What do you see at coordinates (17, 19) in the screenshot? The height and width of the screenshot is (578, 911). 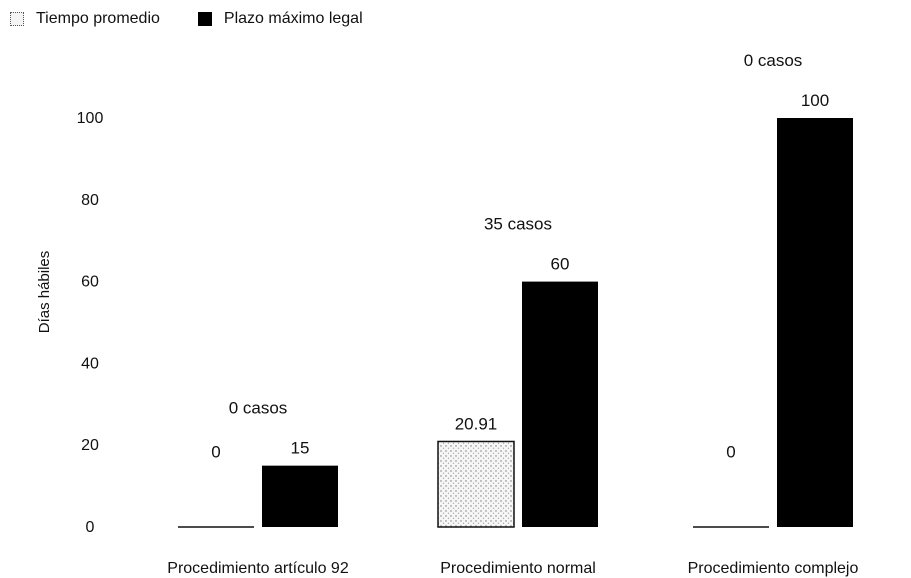 I see `legend-swatch-dotted` at bounding box center [17, 19].